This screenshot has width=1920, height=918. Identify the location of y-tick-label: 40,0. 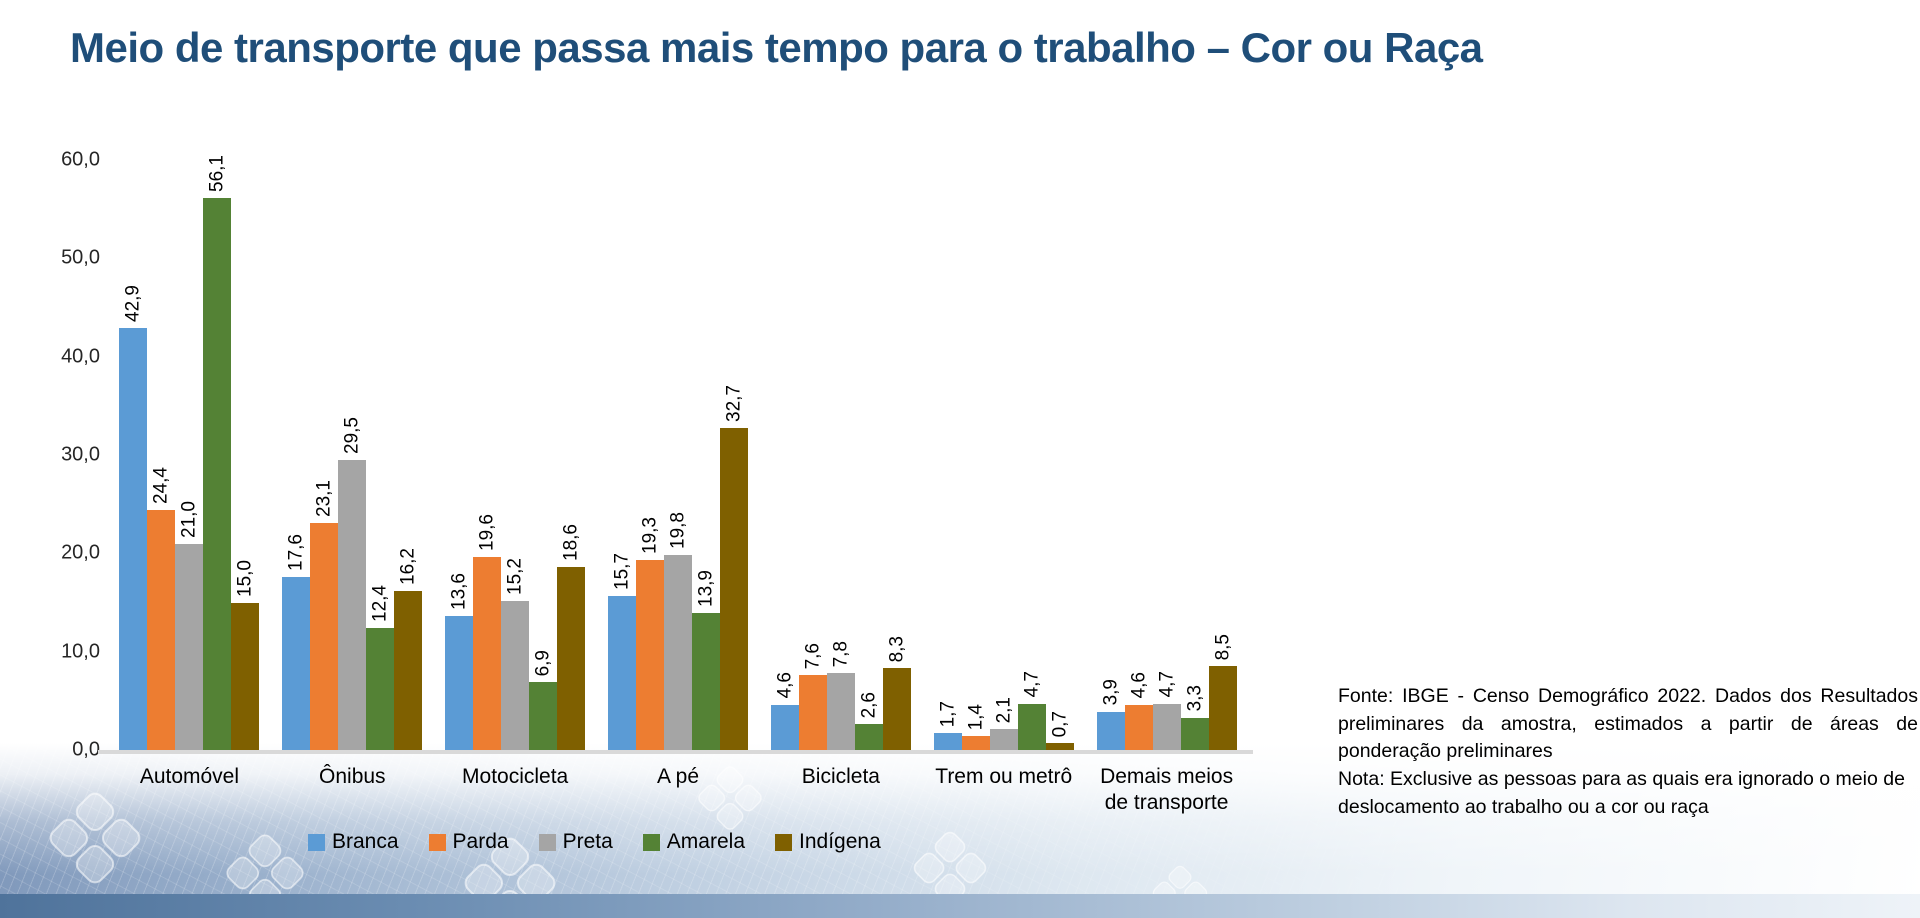
(80, 356).